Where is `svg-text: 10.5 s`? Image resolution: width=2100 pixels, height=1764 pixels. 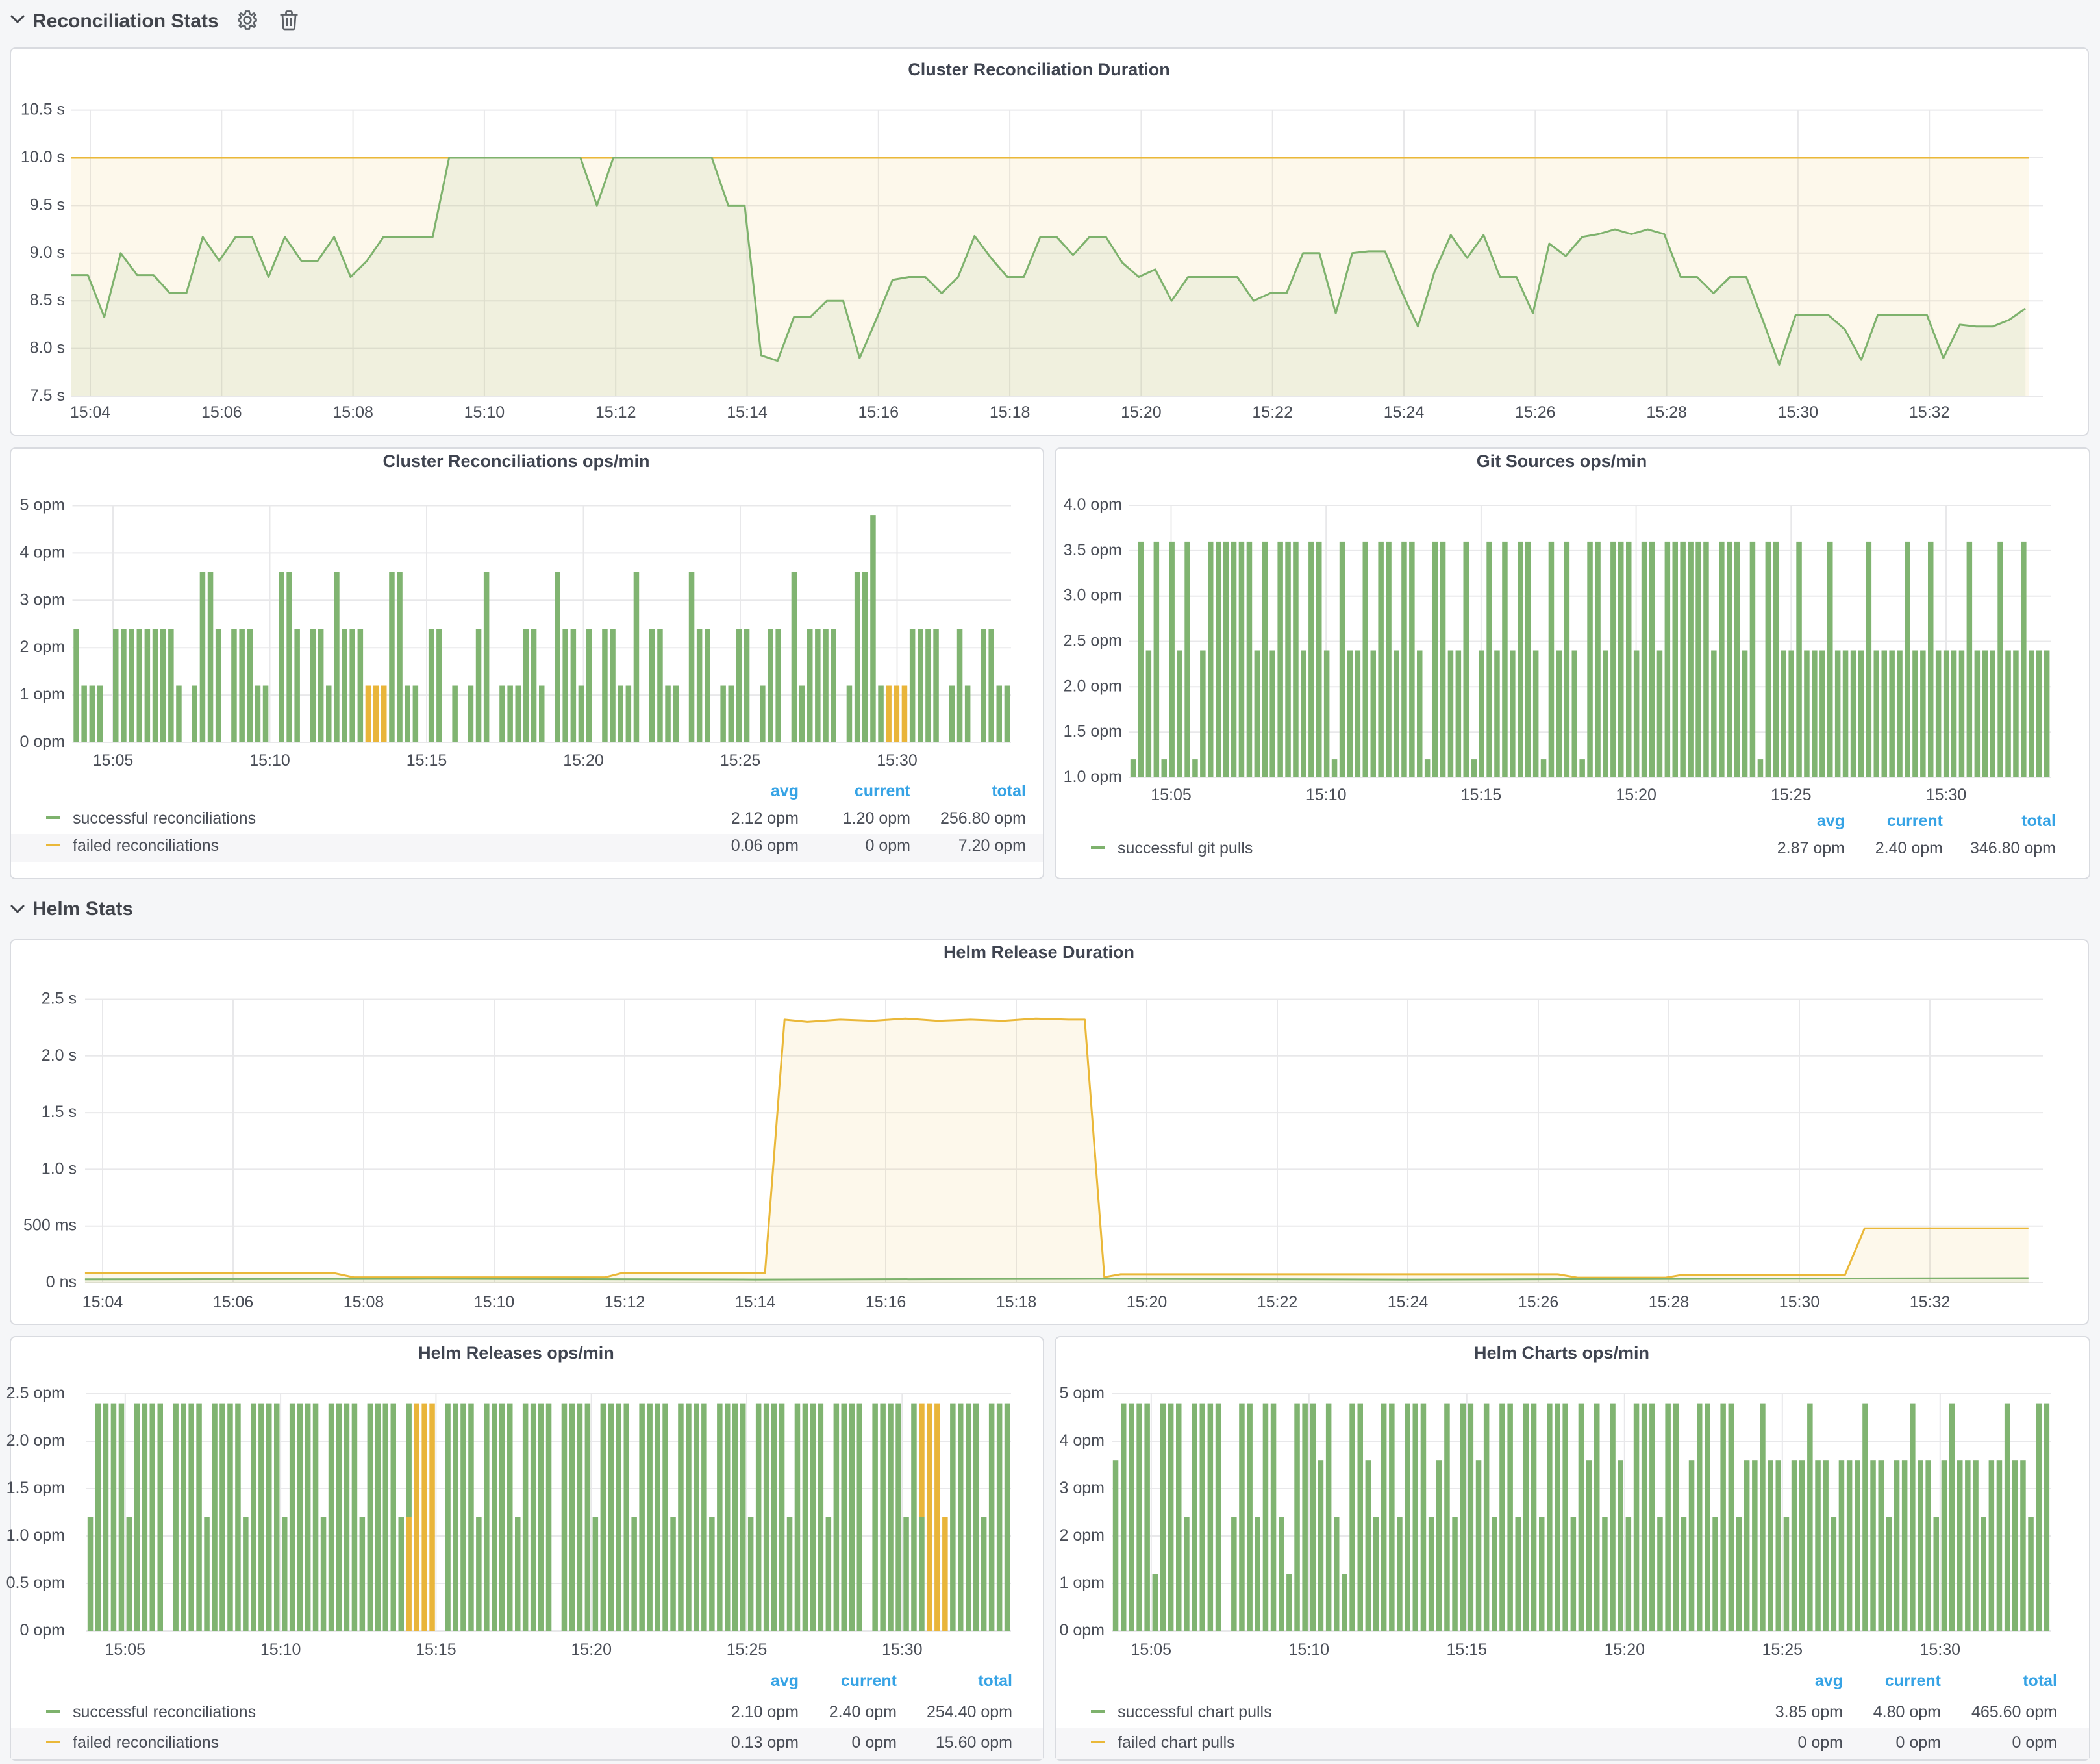 svg-text: 10.5 s is located at coordinates (43, 110).